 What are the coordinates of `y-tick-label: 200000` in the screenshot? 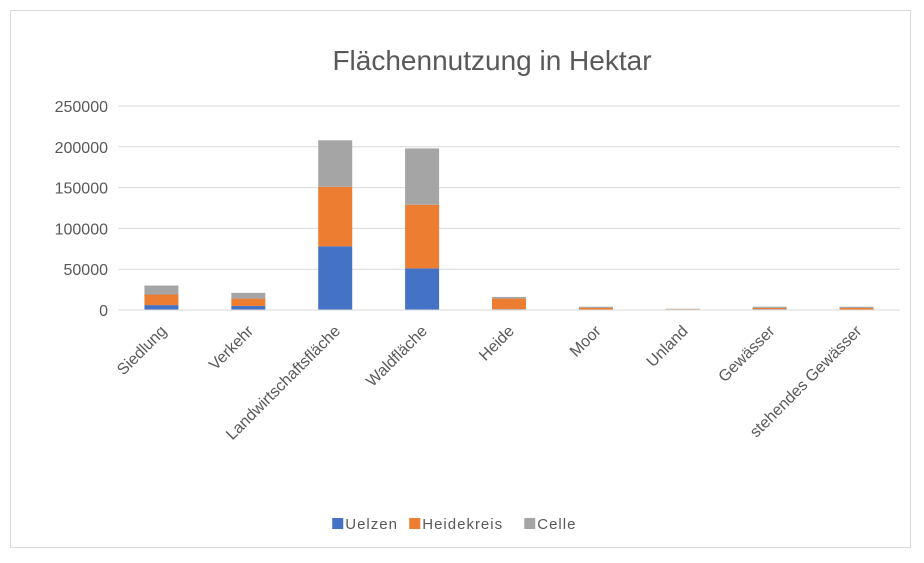 It's located at (81, 148).